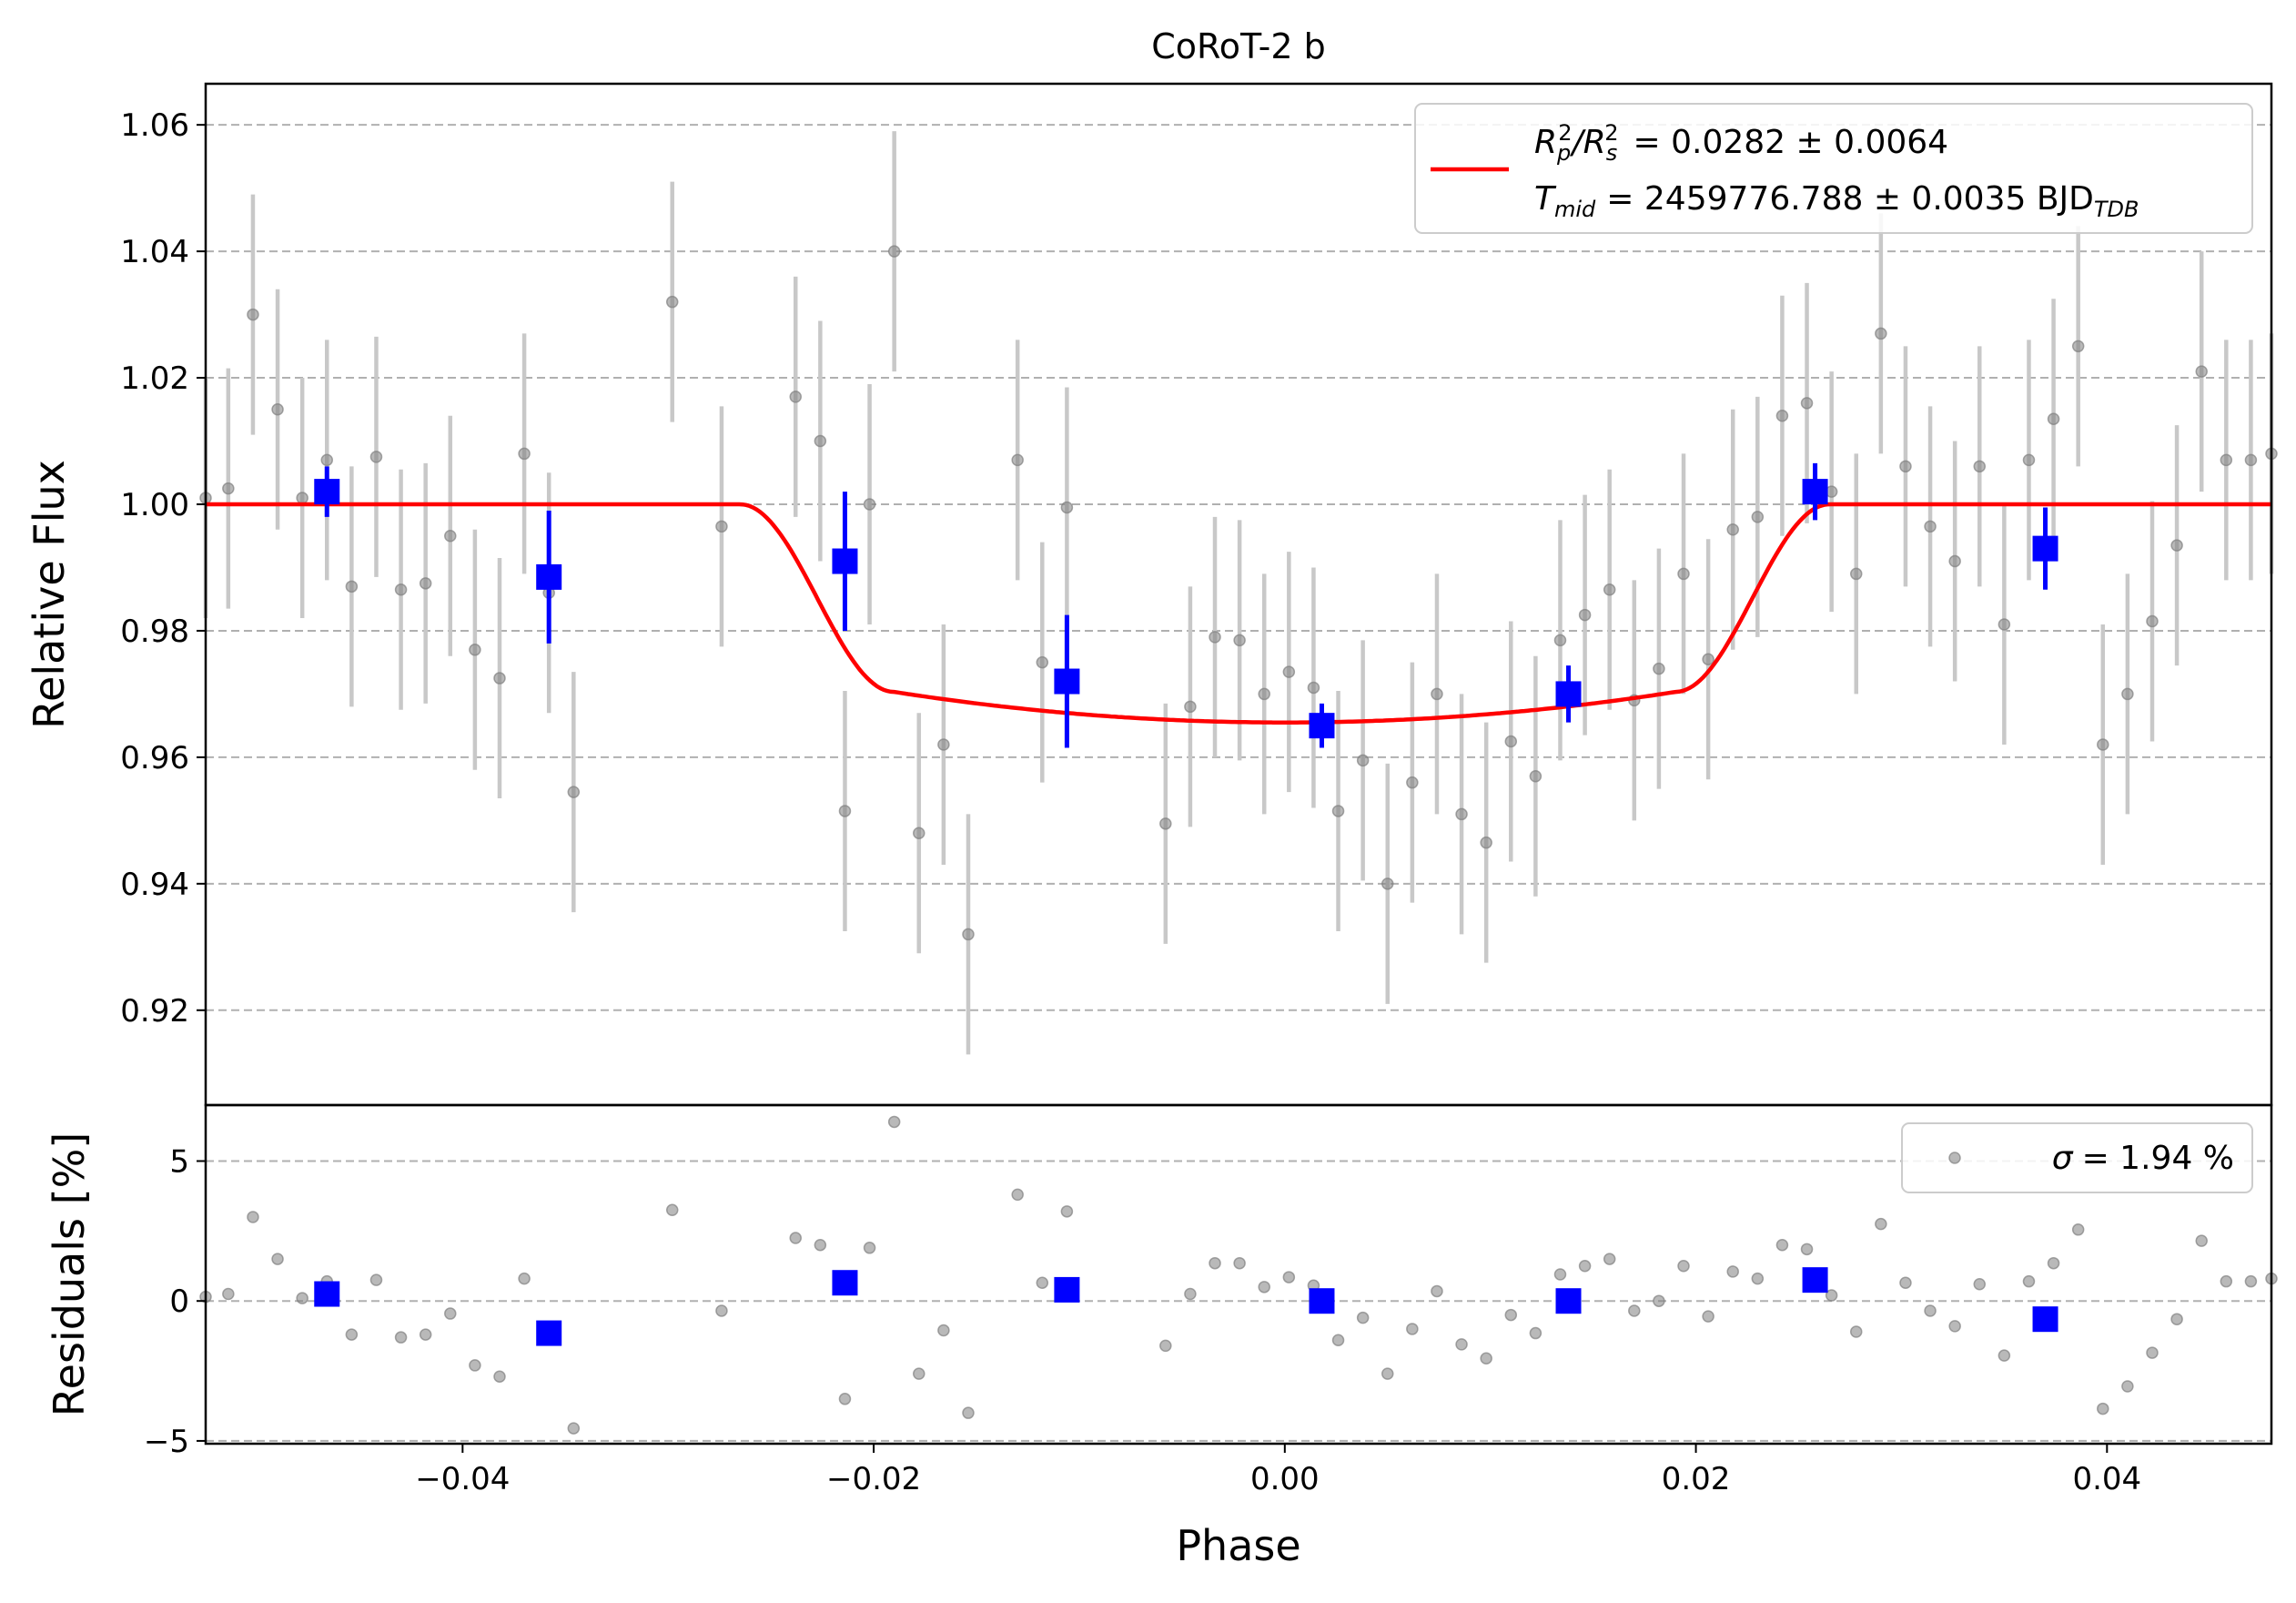 The image size is (2296, 1603). I want to click on phase-xtick-label: −0.02, so click(873, 1479).